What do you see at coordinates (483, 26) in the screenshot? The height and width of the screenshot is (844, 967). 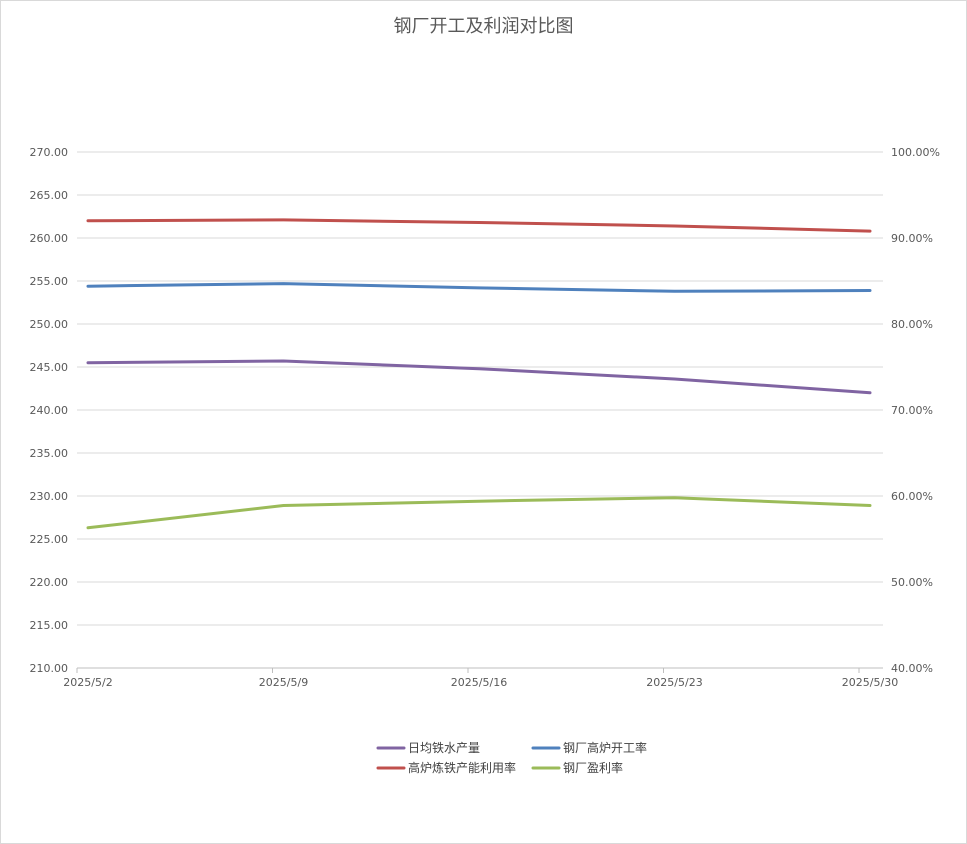 I see `chart-title: 钢厂开工及利润对比图` at bounding box center [483, 26].